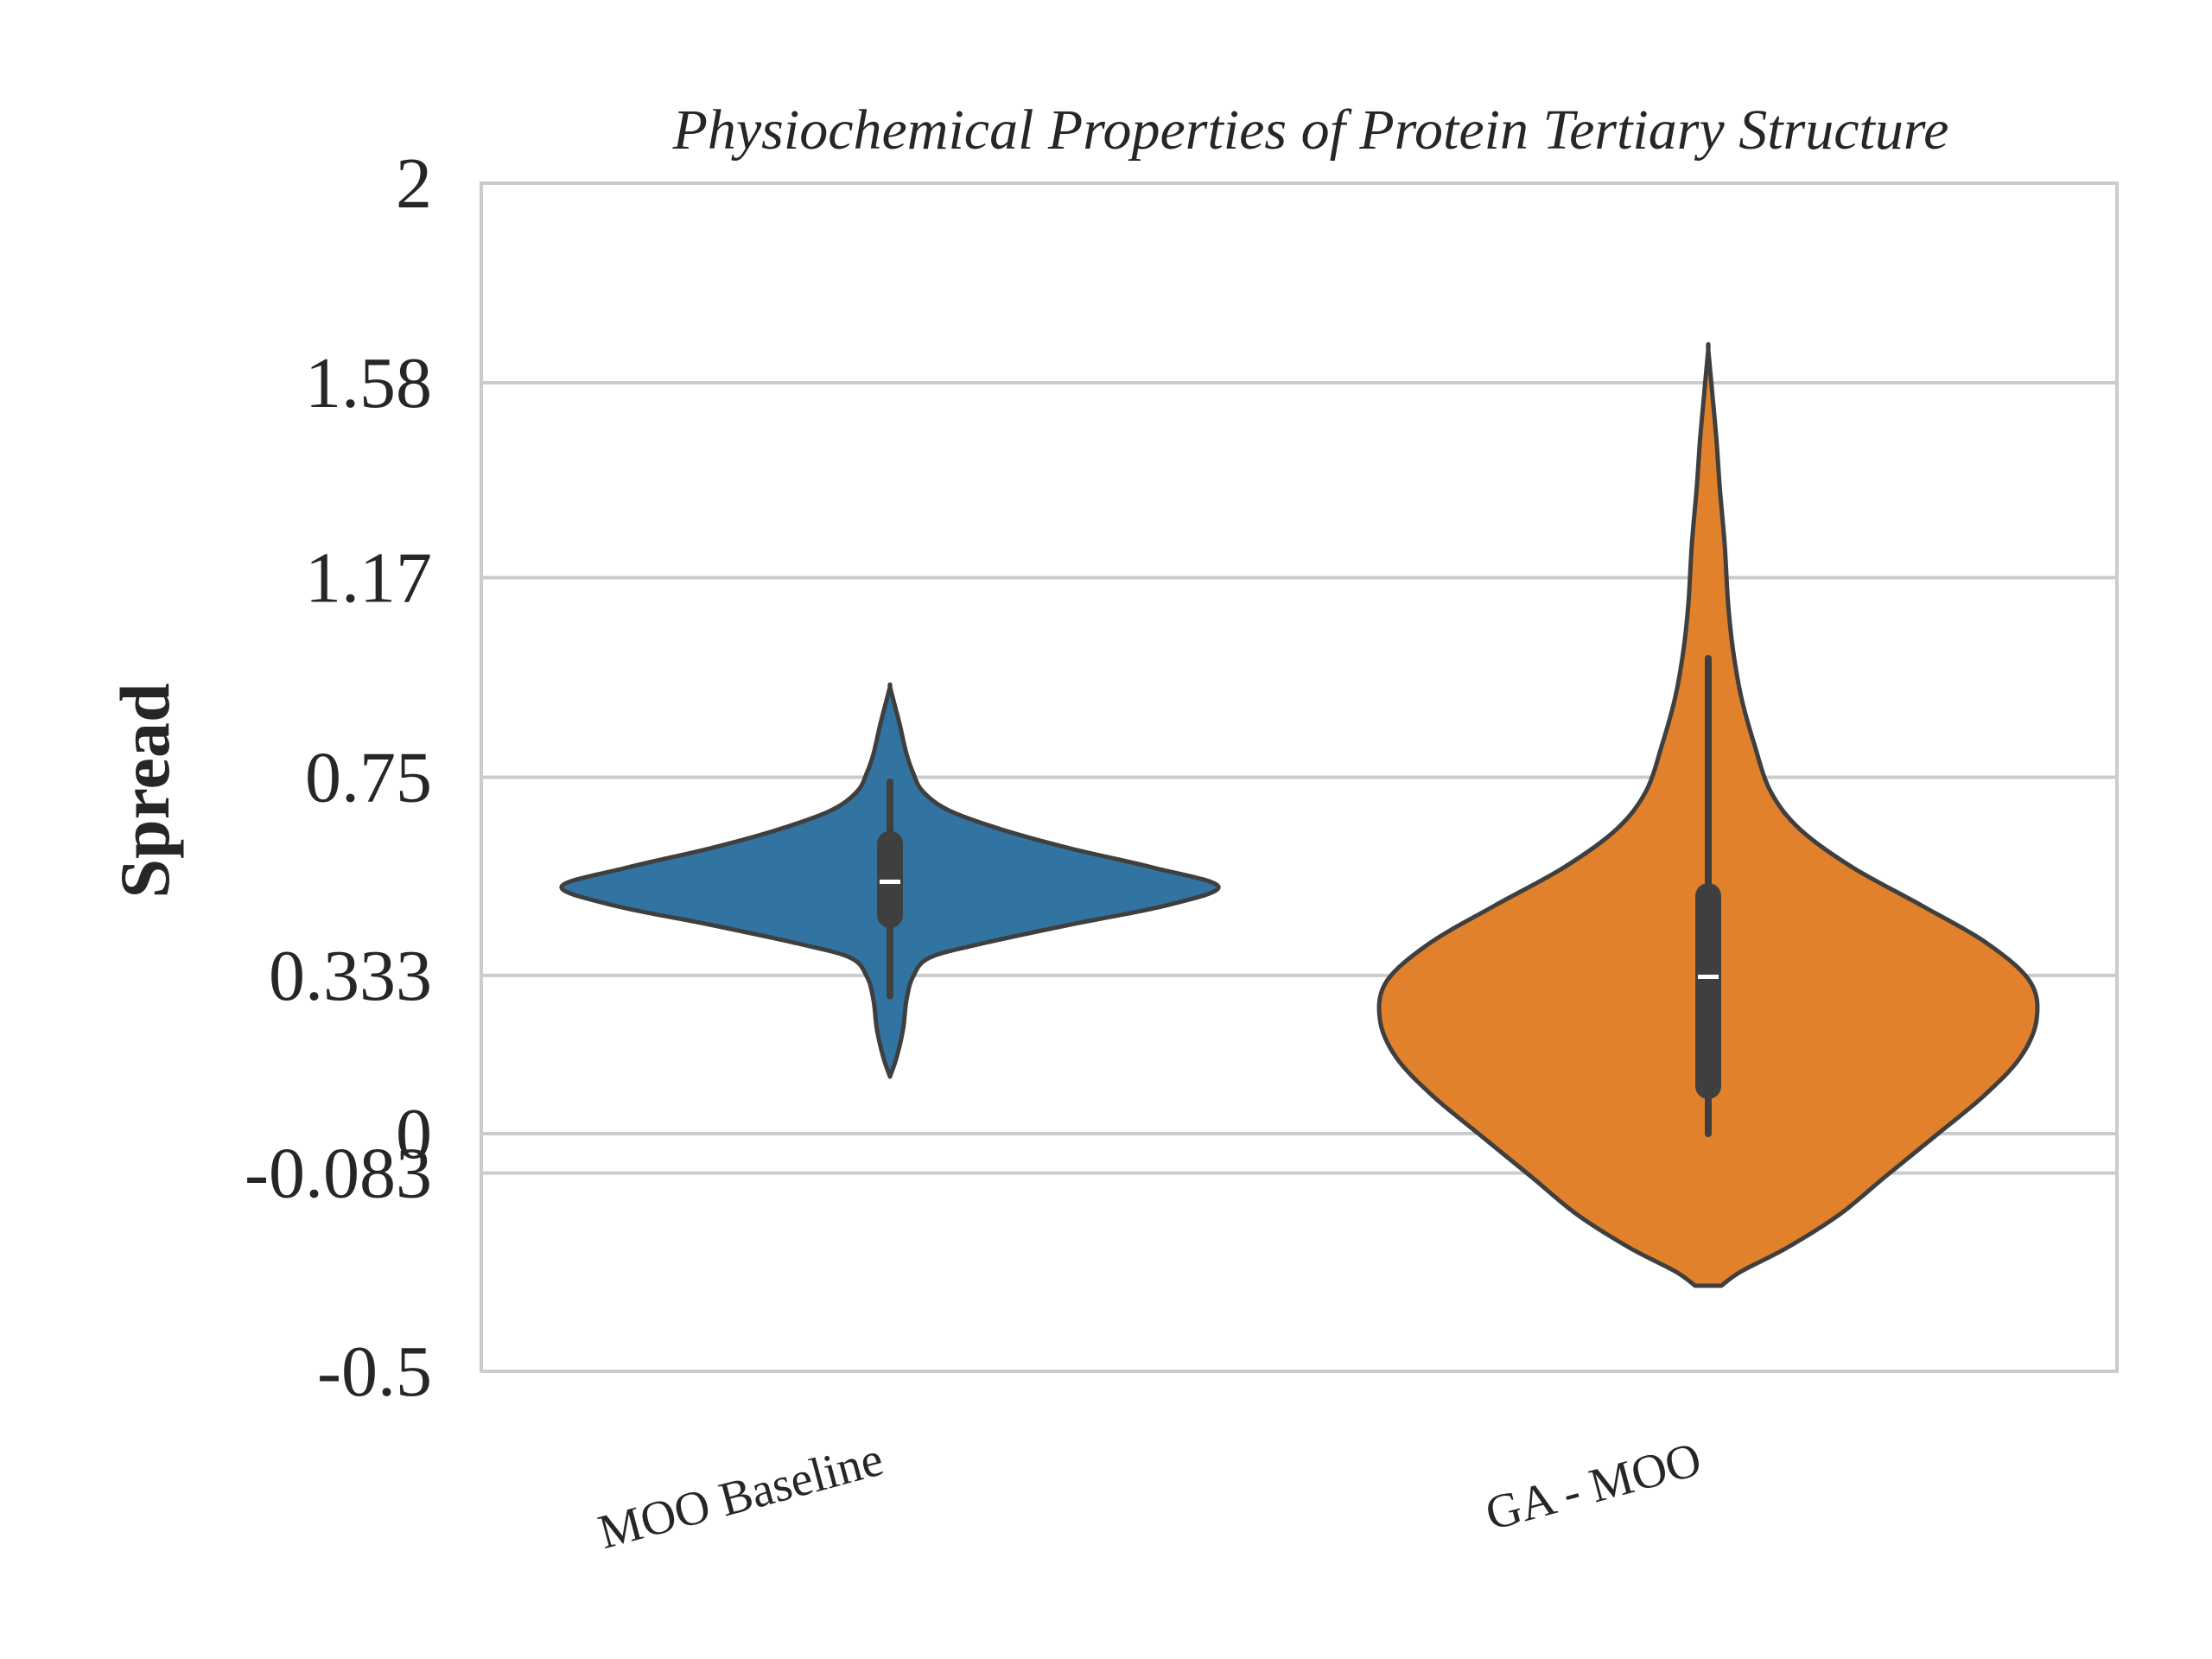 The width and height of the screenshot is (2212, 1659). What do you see at coordinates (414, 183) in the screenshot?
I see `y-tick-label: 2` at bounding box center [414, 183].